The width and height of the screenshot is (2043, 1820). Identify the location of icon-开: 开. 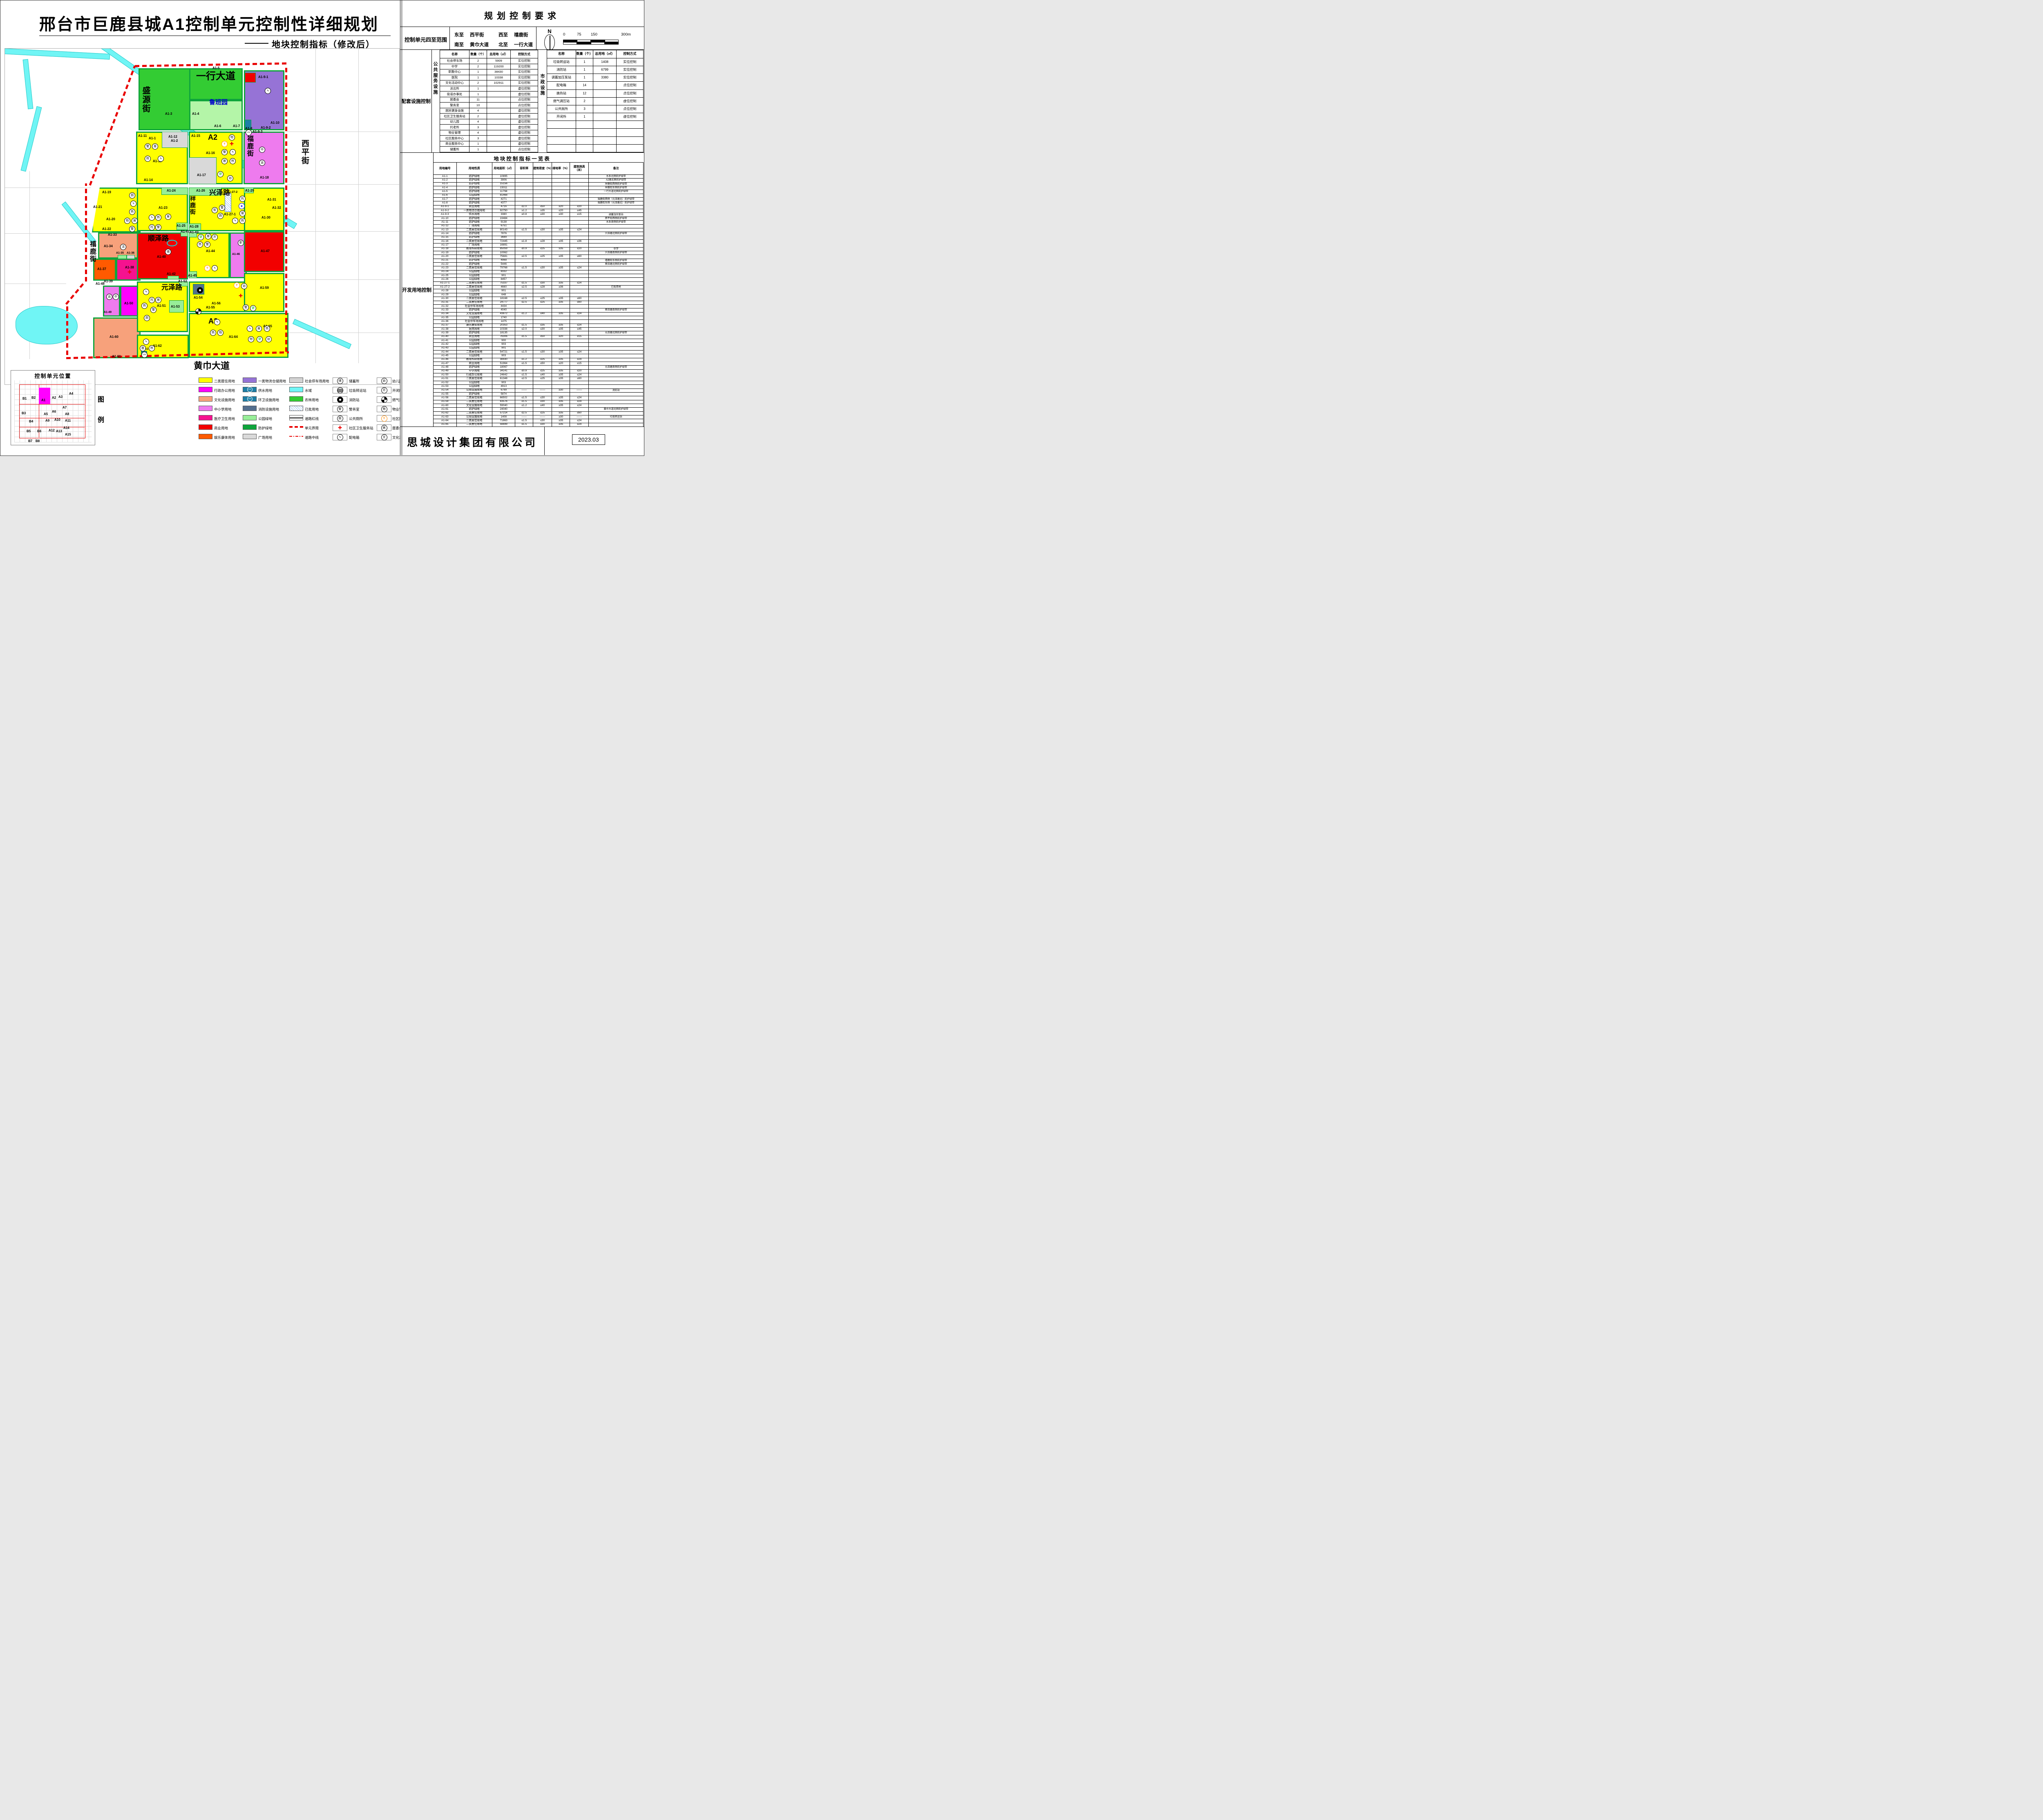
(215, 237).